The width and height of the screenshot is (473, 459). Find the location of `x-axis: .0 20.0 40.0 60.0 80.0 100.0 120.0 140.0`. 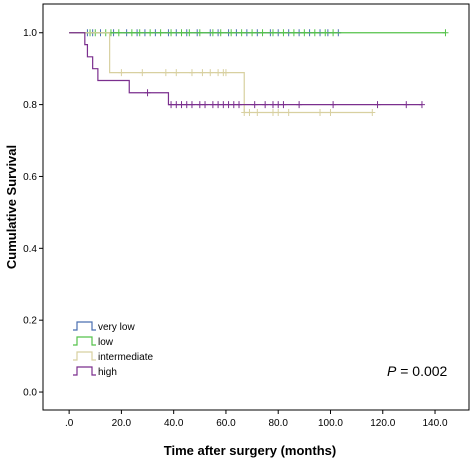

x-axis: .0 20.0 40.0 60.0 80.0 100.0 120.0 140.0 is located at coordinates (256, 419).